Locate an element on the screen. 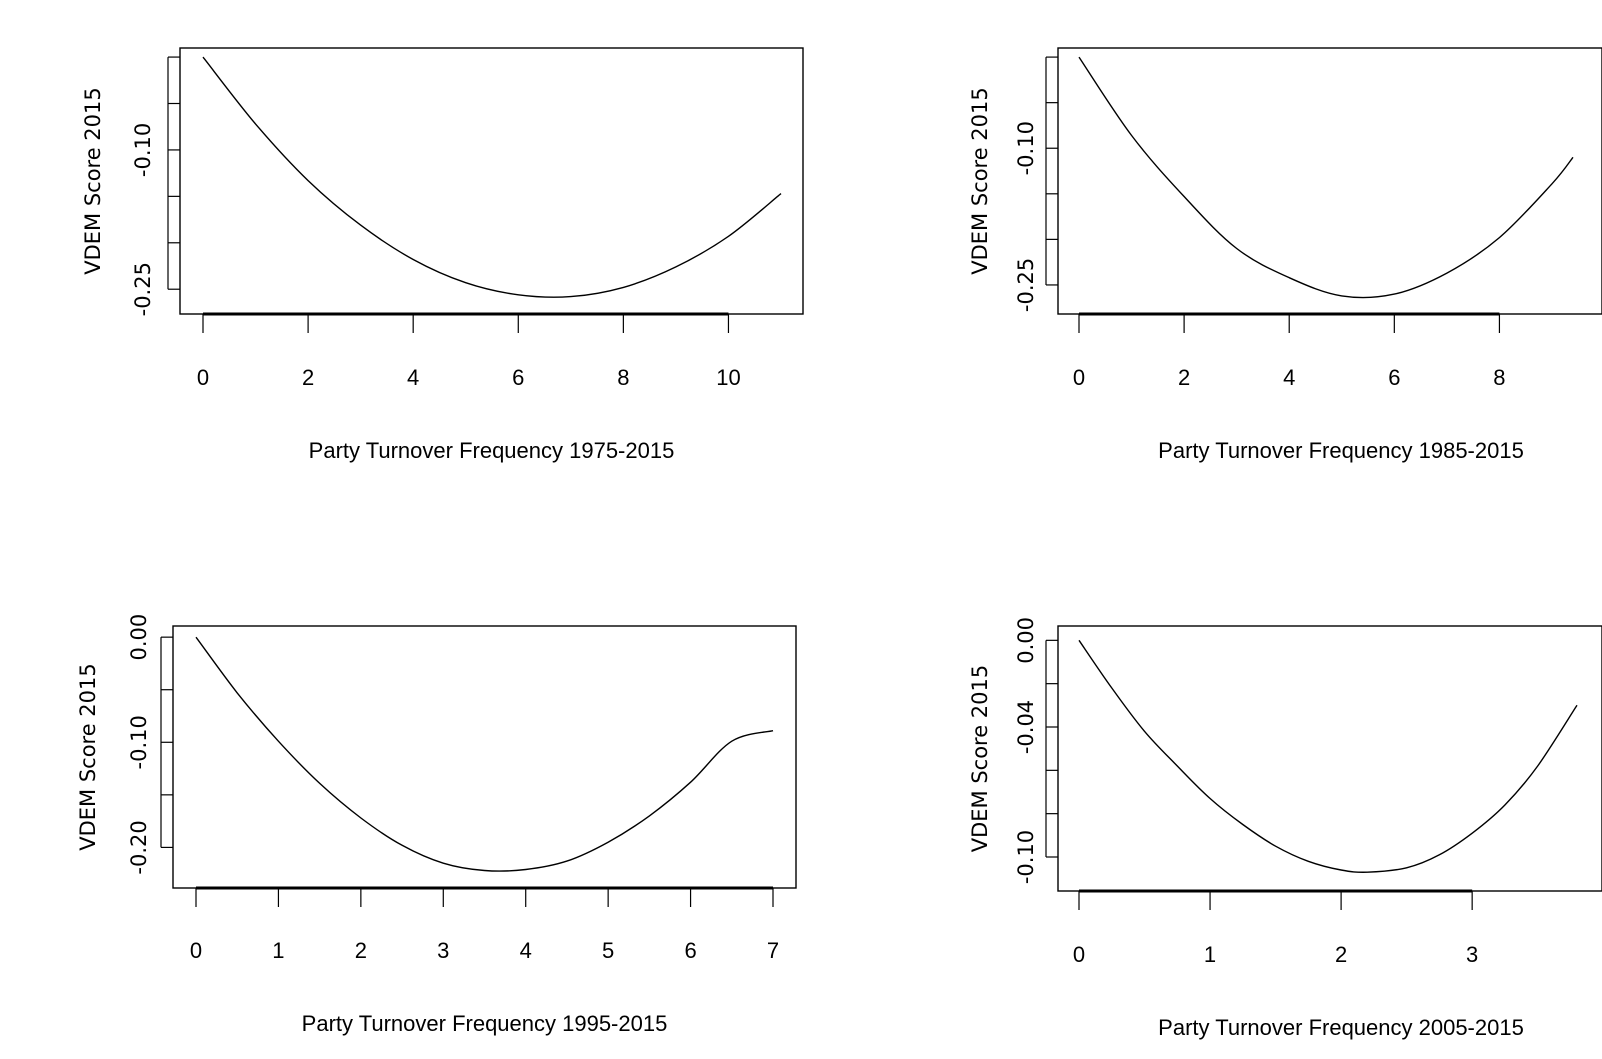 The width and height of the screenshot is (1602, 1059). x-axis-title: Party Turnover Frequency 1975-2015 is located at coordinates (492, 450).